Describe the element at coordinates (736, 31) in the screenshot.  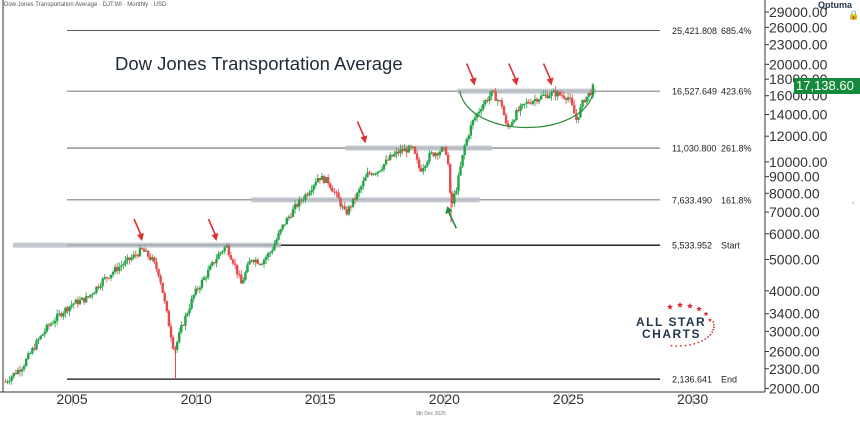
I see `fib-level-ratio: 685.4%` at that location.